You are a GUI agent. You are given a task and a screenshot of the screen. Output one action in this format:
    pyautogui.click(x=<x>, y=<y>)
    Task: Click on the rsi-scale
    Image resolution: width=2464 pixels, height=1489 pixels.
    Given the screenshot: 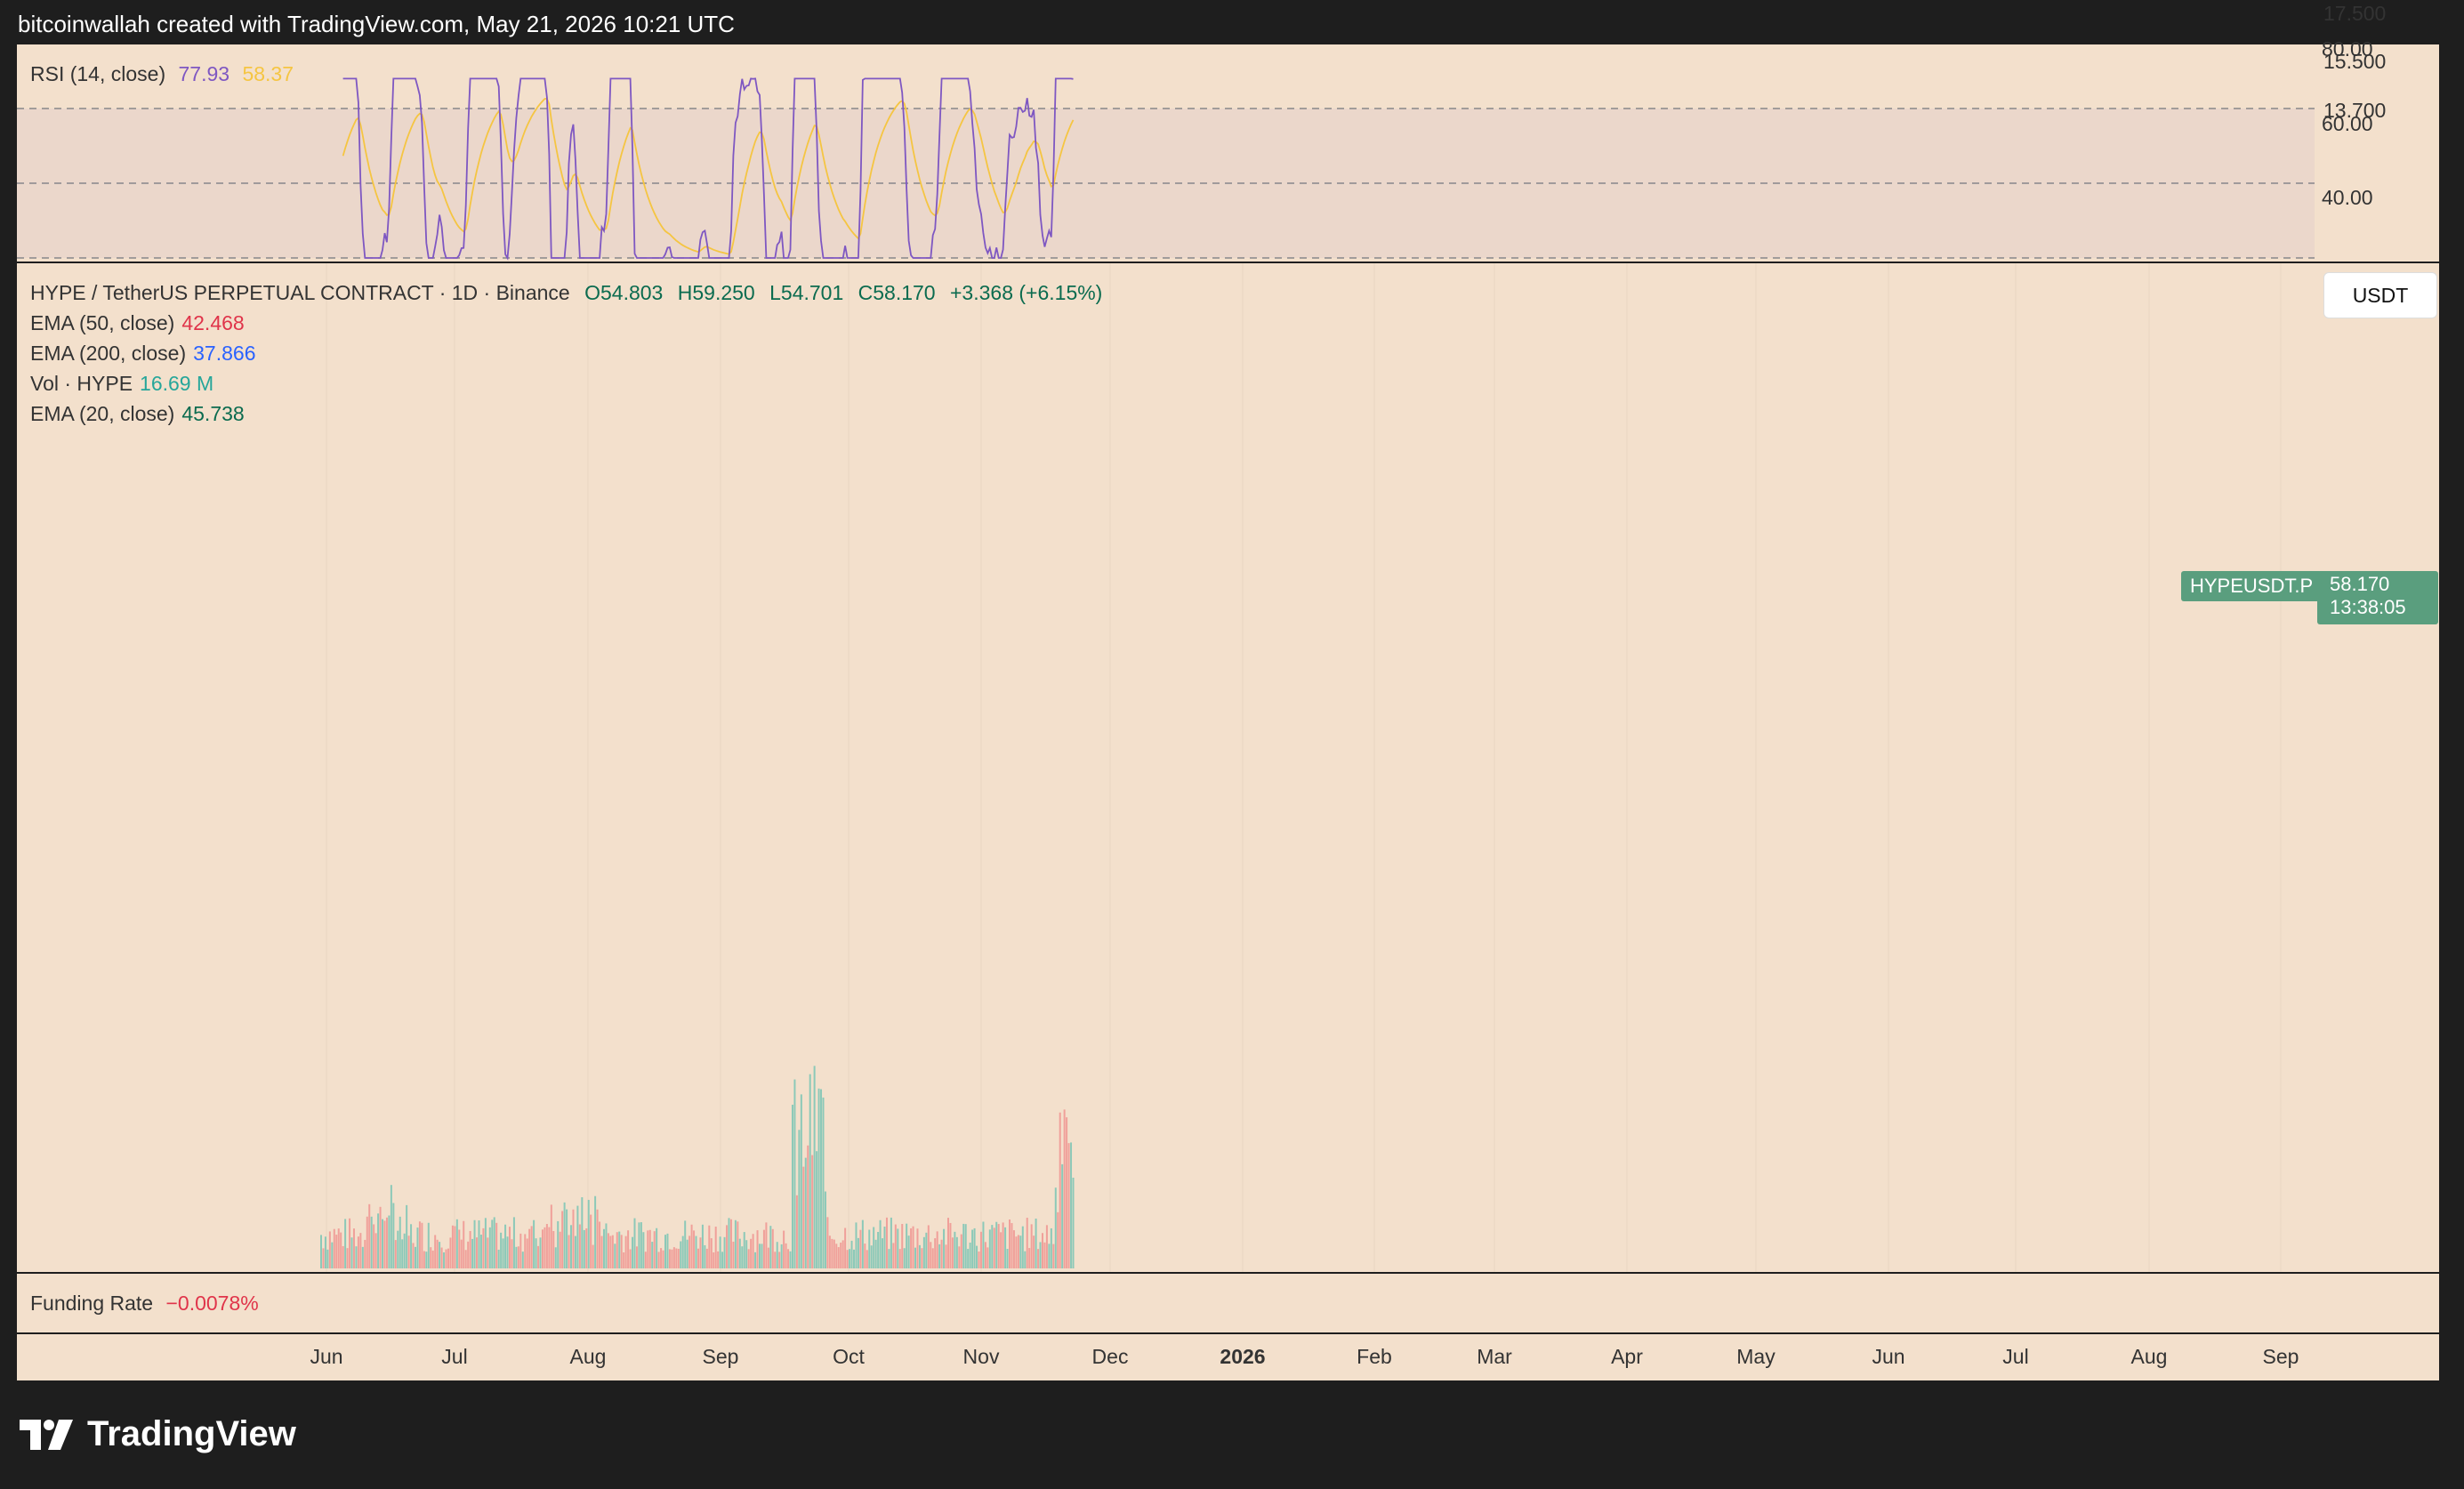 What is the action you would take?
    pyautogui.click(x=2377, y=153)
    